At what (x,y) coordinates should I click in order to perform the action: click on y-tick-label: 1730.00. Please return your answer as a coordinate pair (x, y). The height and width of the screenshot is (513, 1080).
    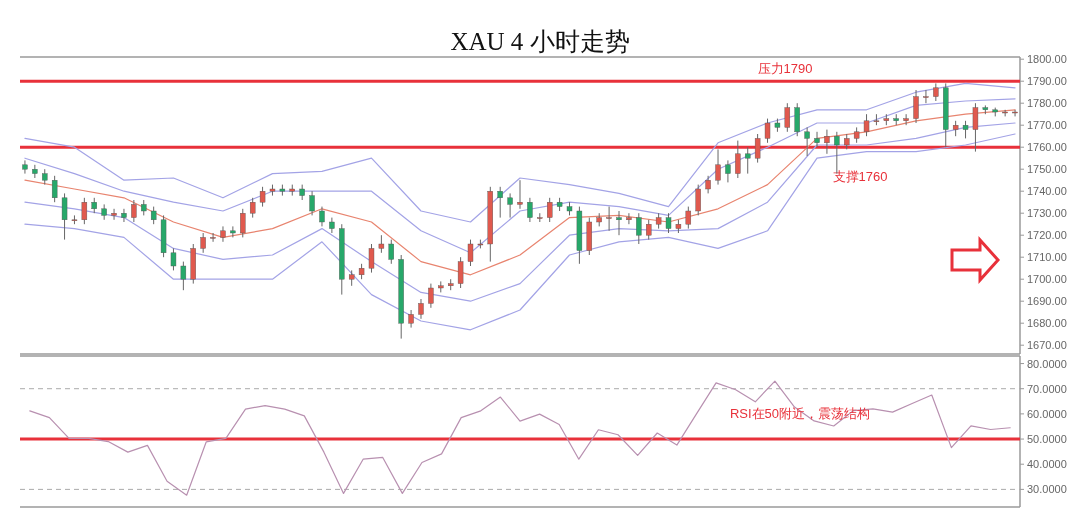
    Looking at the image, I should click on (1047, 213).